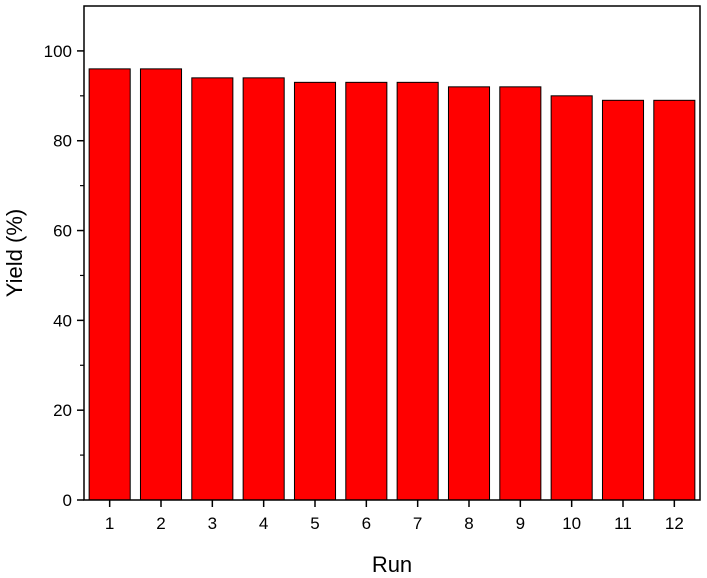 This screenshot has width=707, height=578. What do you see at coordinates (109, 523) in the screenshot?
I see `x-tick-label: 1` at bounding box center [109, 523].